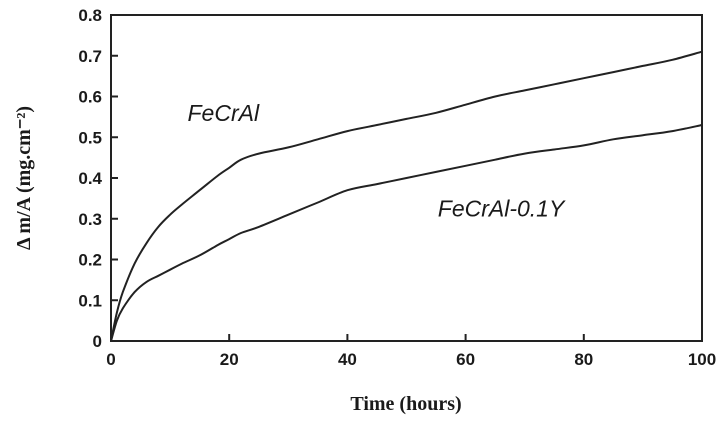 This screenshot has height=421, width=718. Describe the element at coordinates (90, 15) in the screenshot. I see `y-tick-label: 0.8` at that location.